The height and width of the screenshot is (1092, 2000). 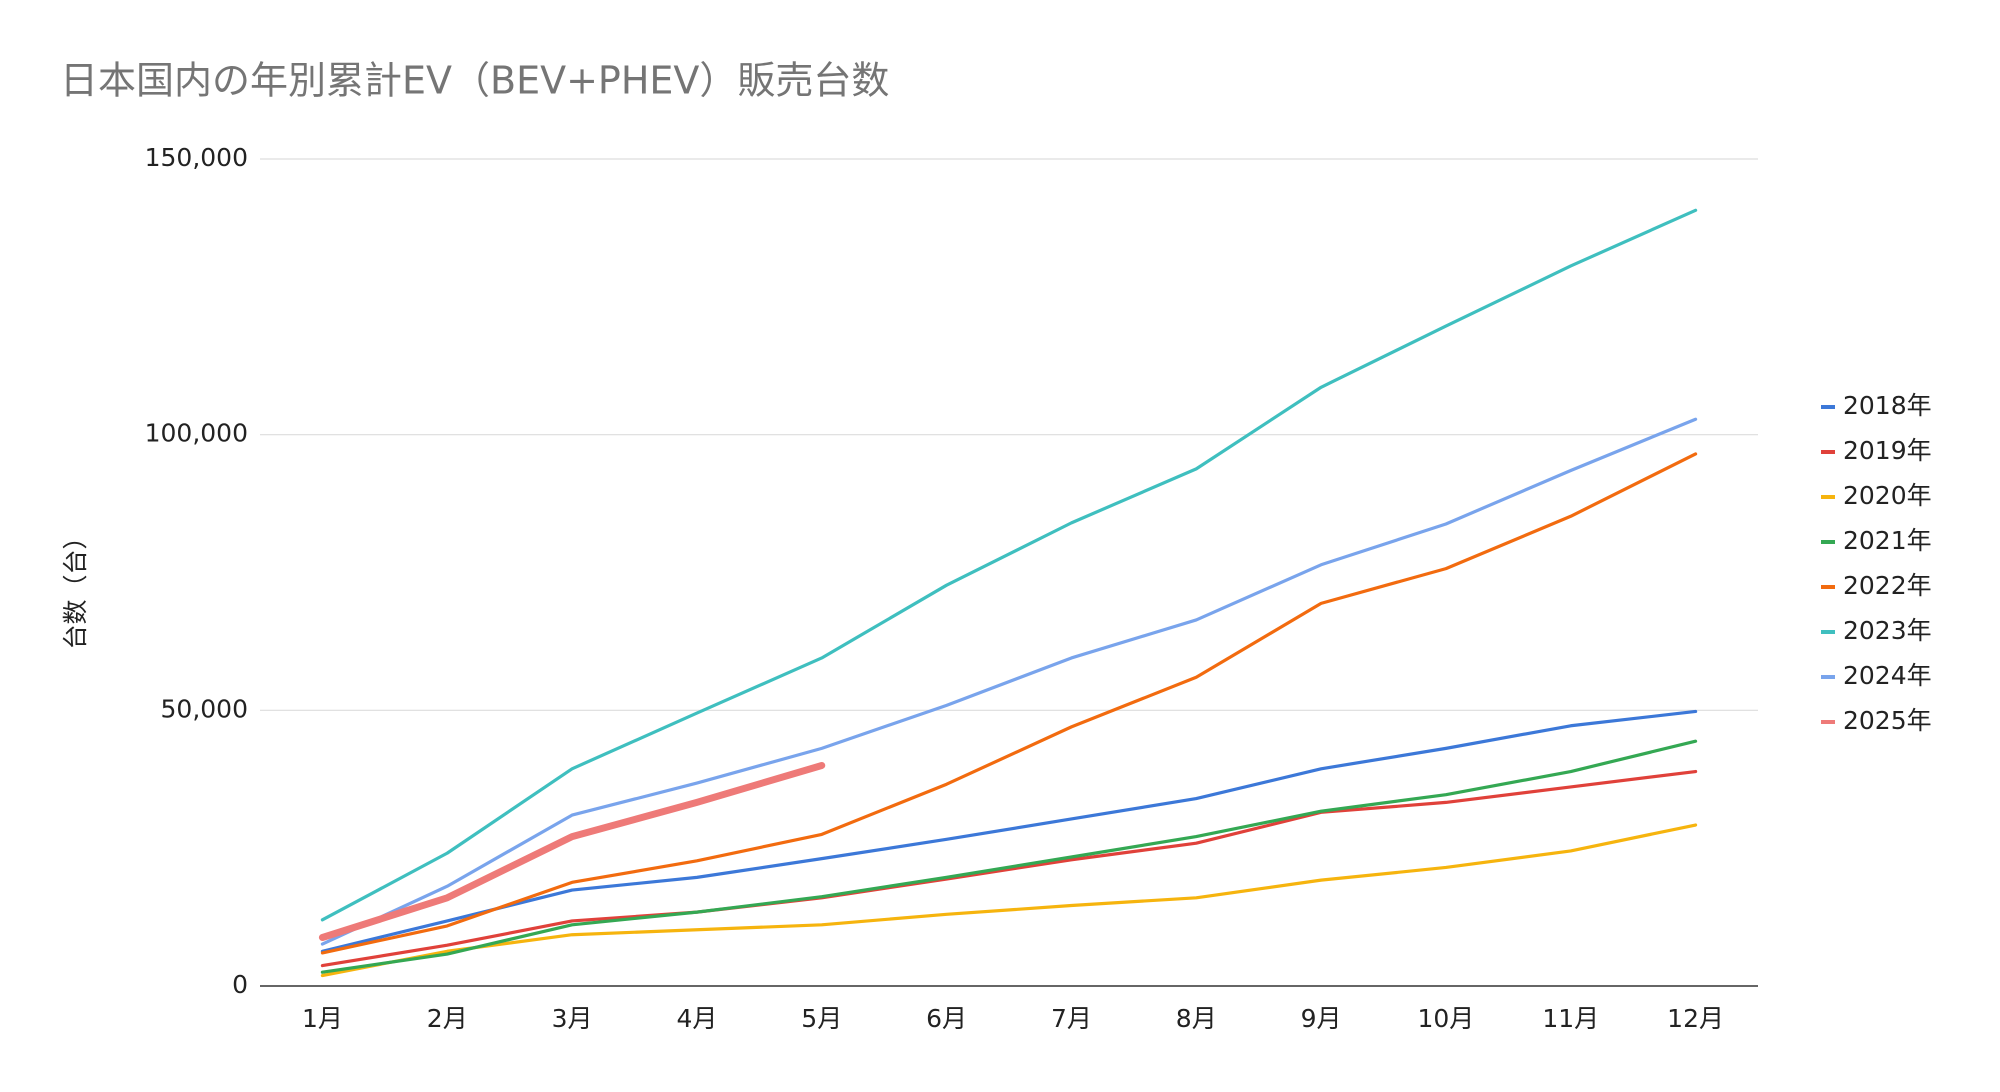 What do you see at coordinates (1887, 540) in the screenshot?
I see `legend-label: 2021年` at bounding box center [1887, 540].